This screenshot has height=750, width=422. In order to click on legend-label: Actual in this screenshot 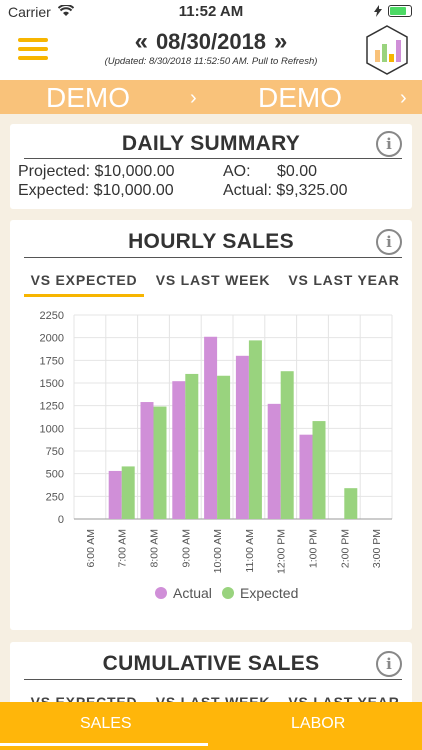, I will do `click(192, 593)`.